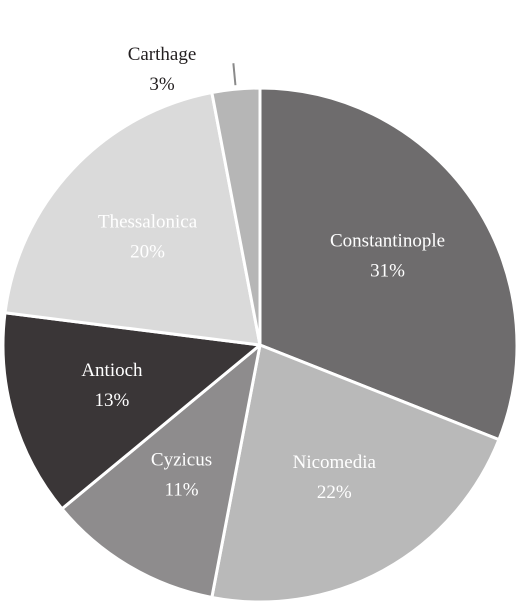 The height and width of the screenshot is (606, 518). Describe the element at coordinates (147, 251) in the screenshot. I see `slice-value-thessalonica: 20%` at that location.